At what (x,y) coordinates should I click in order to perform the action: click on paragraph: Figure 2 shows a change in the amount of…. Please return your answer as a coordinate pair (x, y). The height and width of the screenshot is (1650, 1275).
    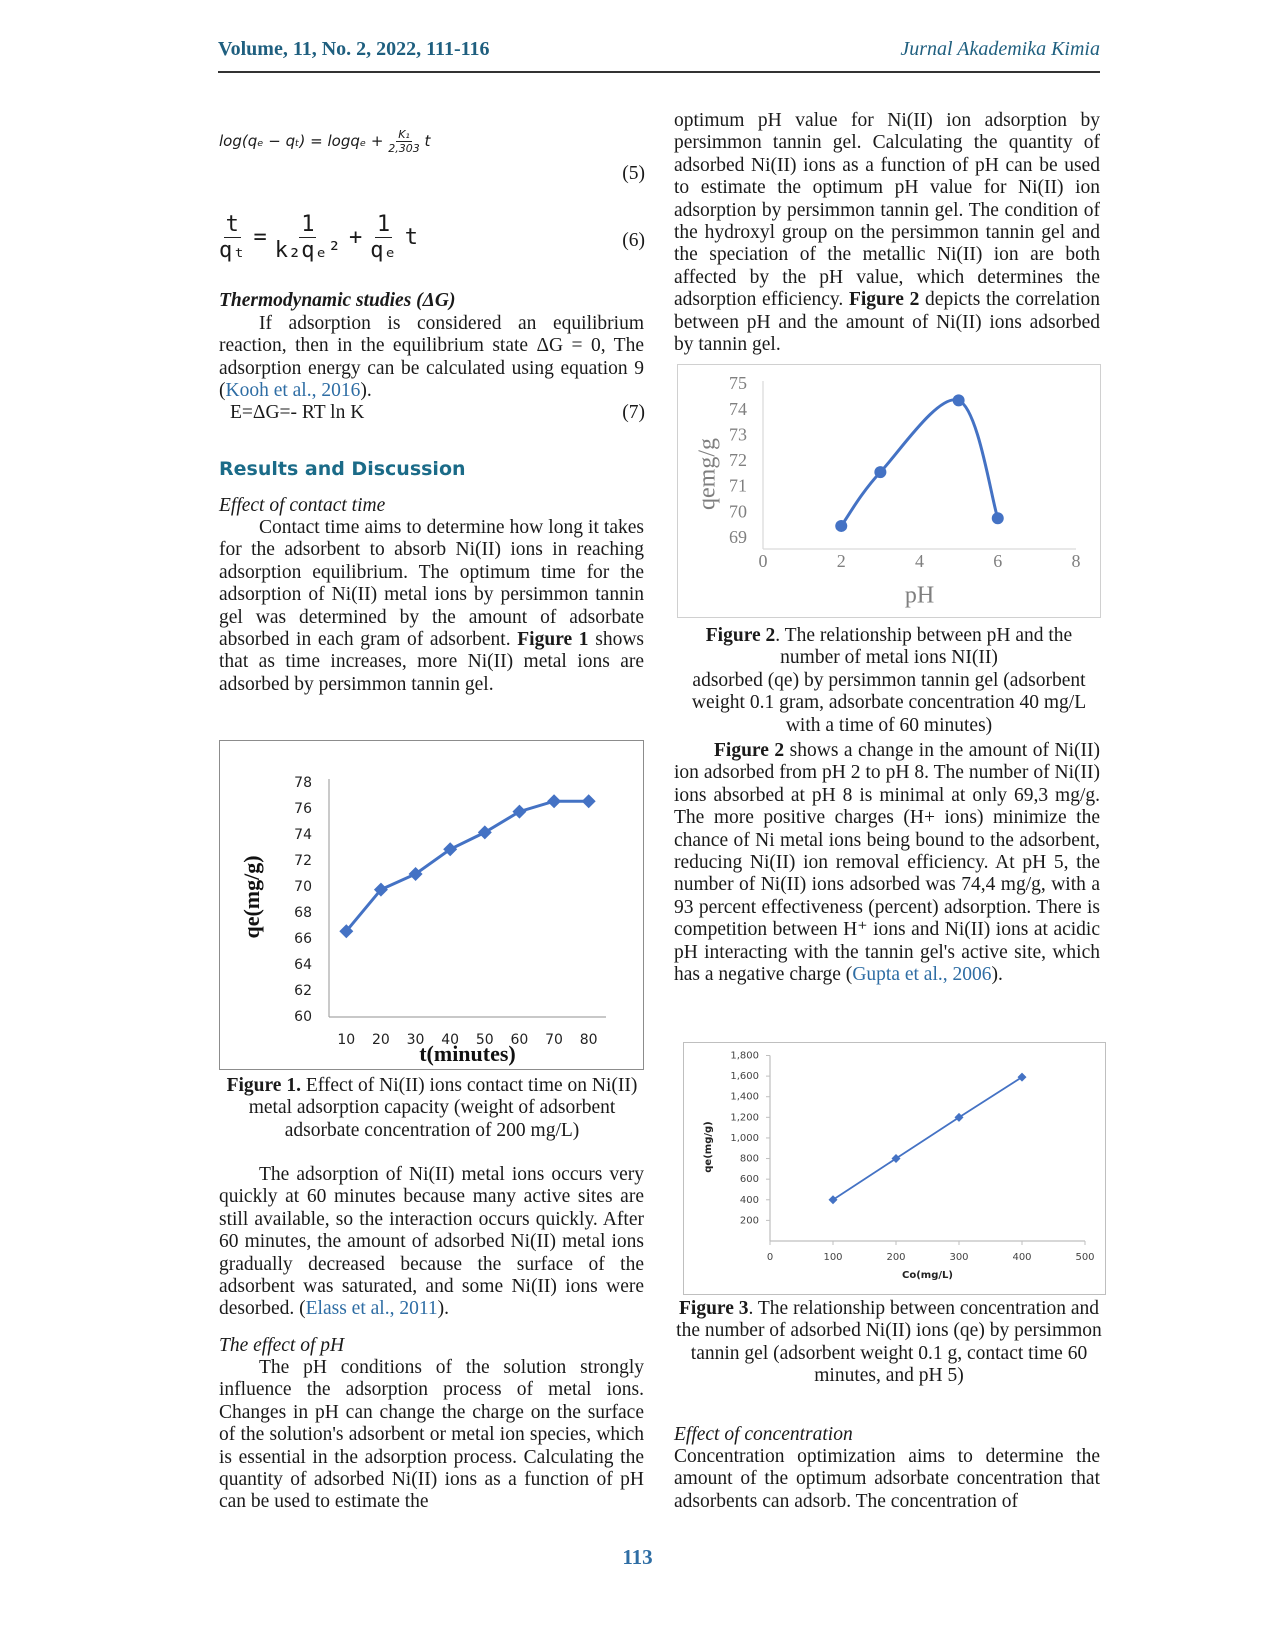
    Looking at the image, I should click on (887, 863).